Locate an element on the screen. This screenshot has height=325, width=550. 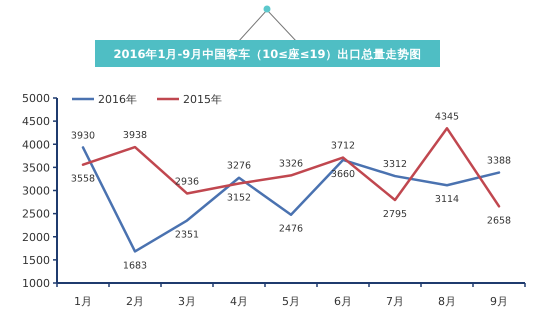
ytick: 1000 is located at coordinates (36, 283).